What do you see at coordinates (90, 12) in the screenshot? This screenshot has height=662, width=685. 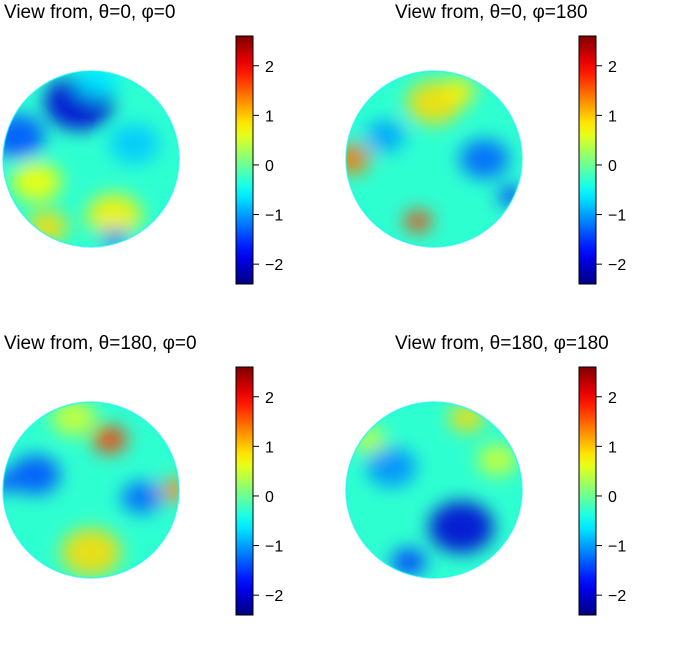 I see `panel-title: View from, θ=0, φ=0` at bounding box center [90, 12].